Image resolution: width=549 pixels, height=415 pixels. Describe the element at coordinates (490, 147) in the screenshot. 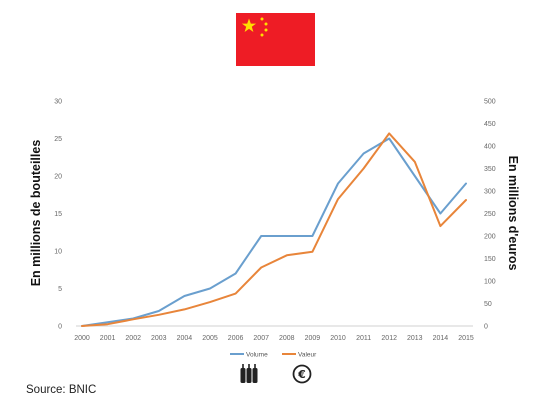

I see `y-right-tick-label: 400` at that location.